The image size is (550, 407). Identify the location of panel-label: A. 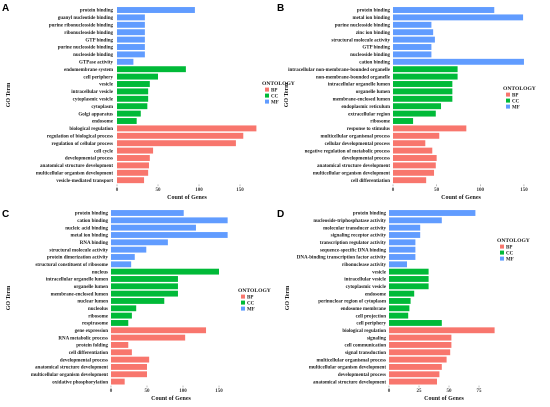
(5, 8).